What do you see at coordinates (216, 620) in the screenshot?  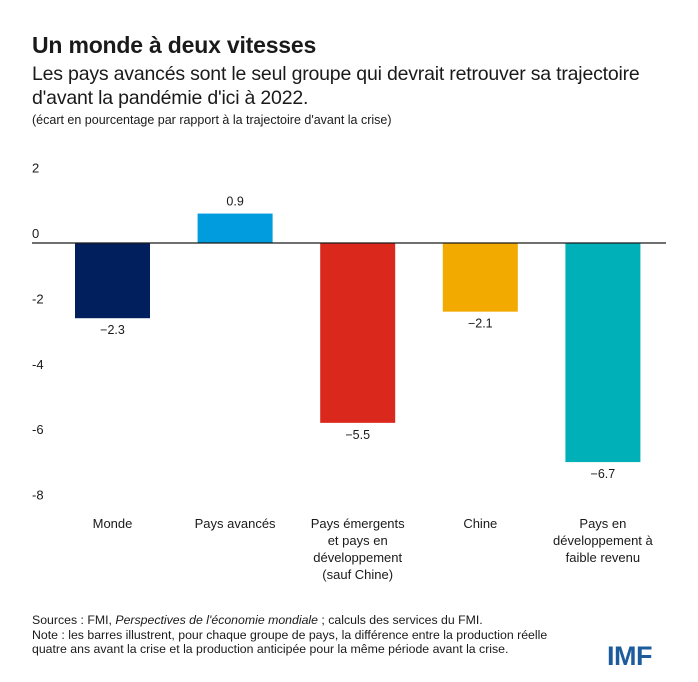 I see `sources-publication: Perspectives de l'économie mondiale` at bounding box center [216, 620].